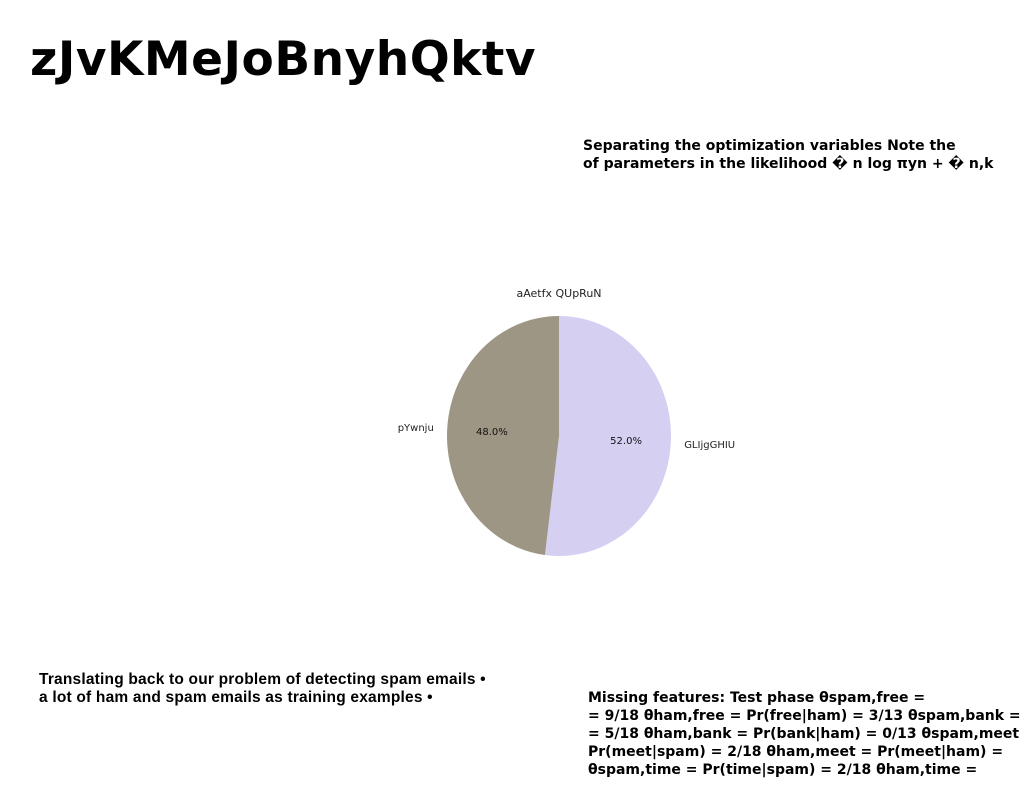  I want to click on pie-chart: aAetfx QUpRuN 52.0% GLIjgGHIU 48.0% pYwnju, so click(566, 421).